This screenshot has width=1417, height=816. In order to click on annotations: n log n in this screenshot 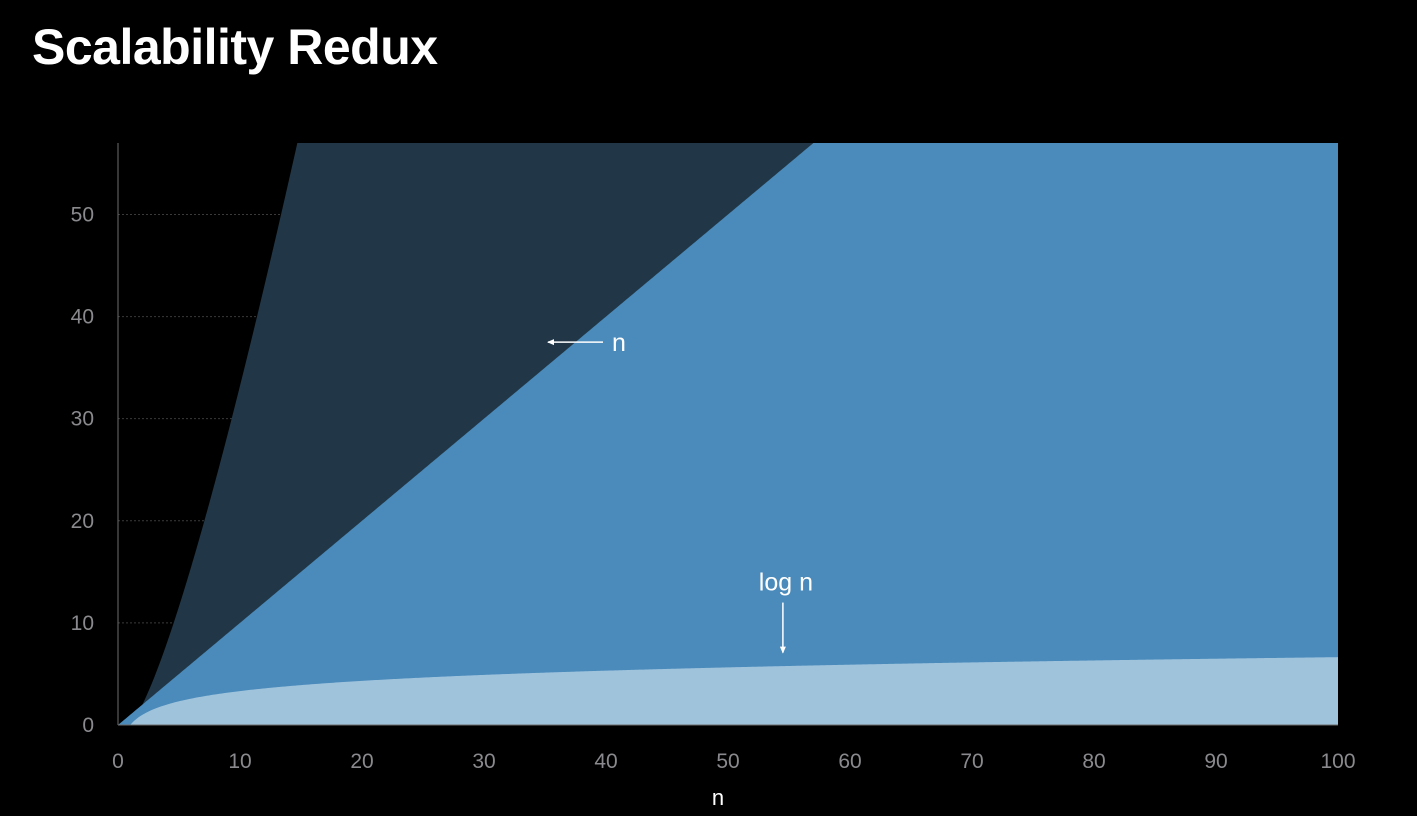, I will do `click(680, 491)`.